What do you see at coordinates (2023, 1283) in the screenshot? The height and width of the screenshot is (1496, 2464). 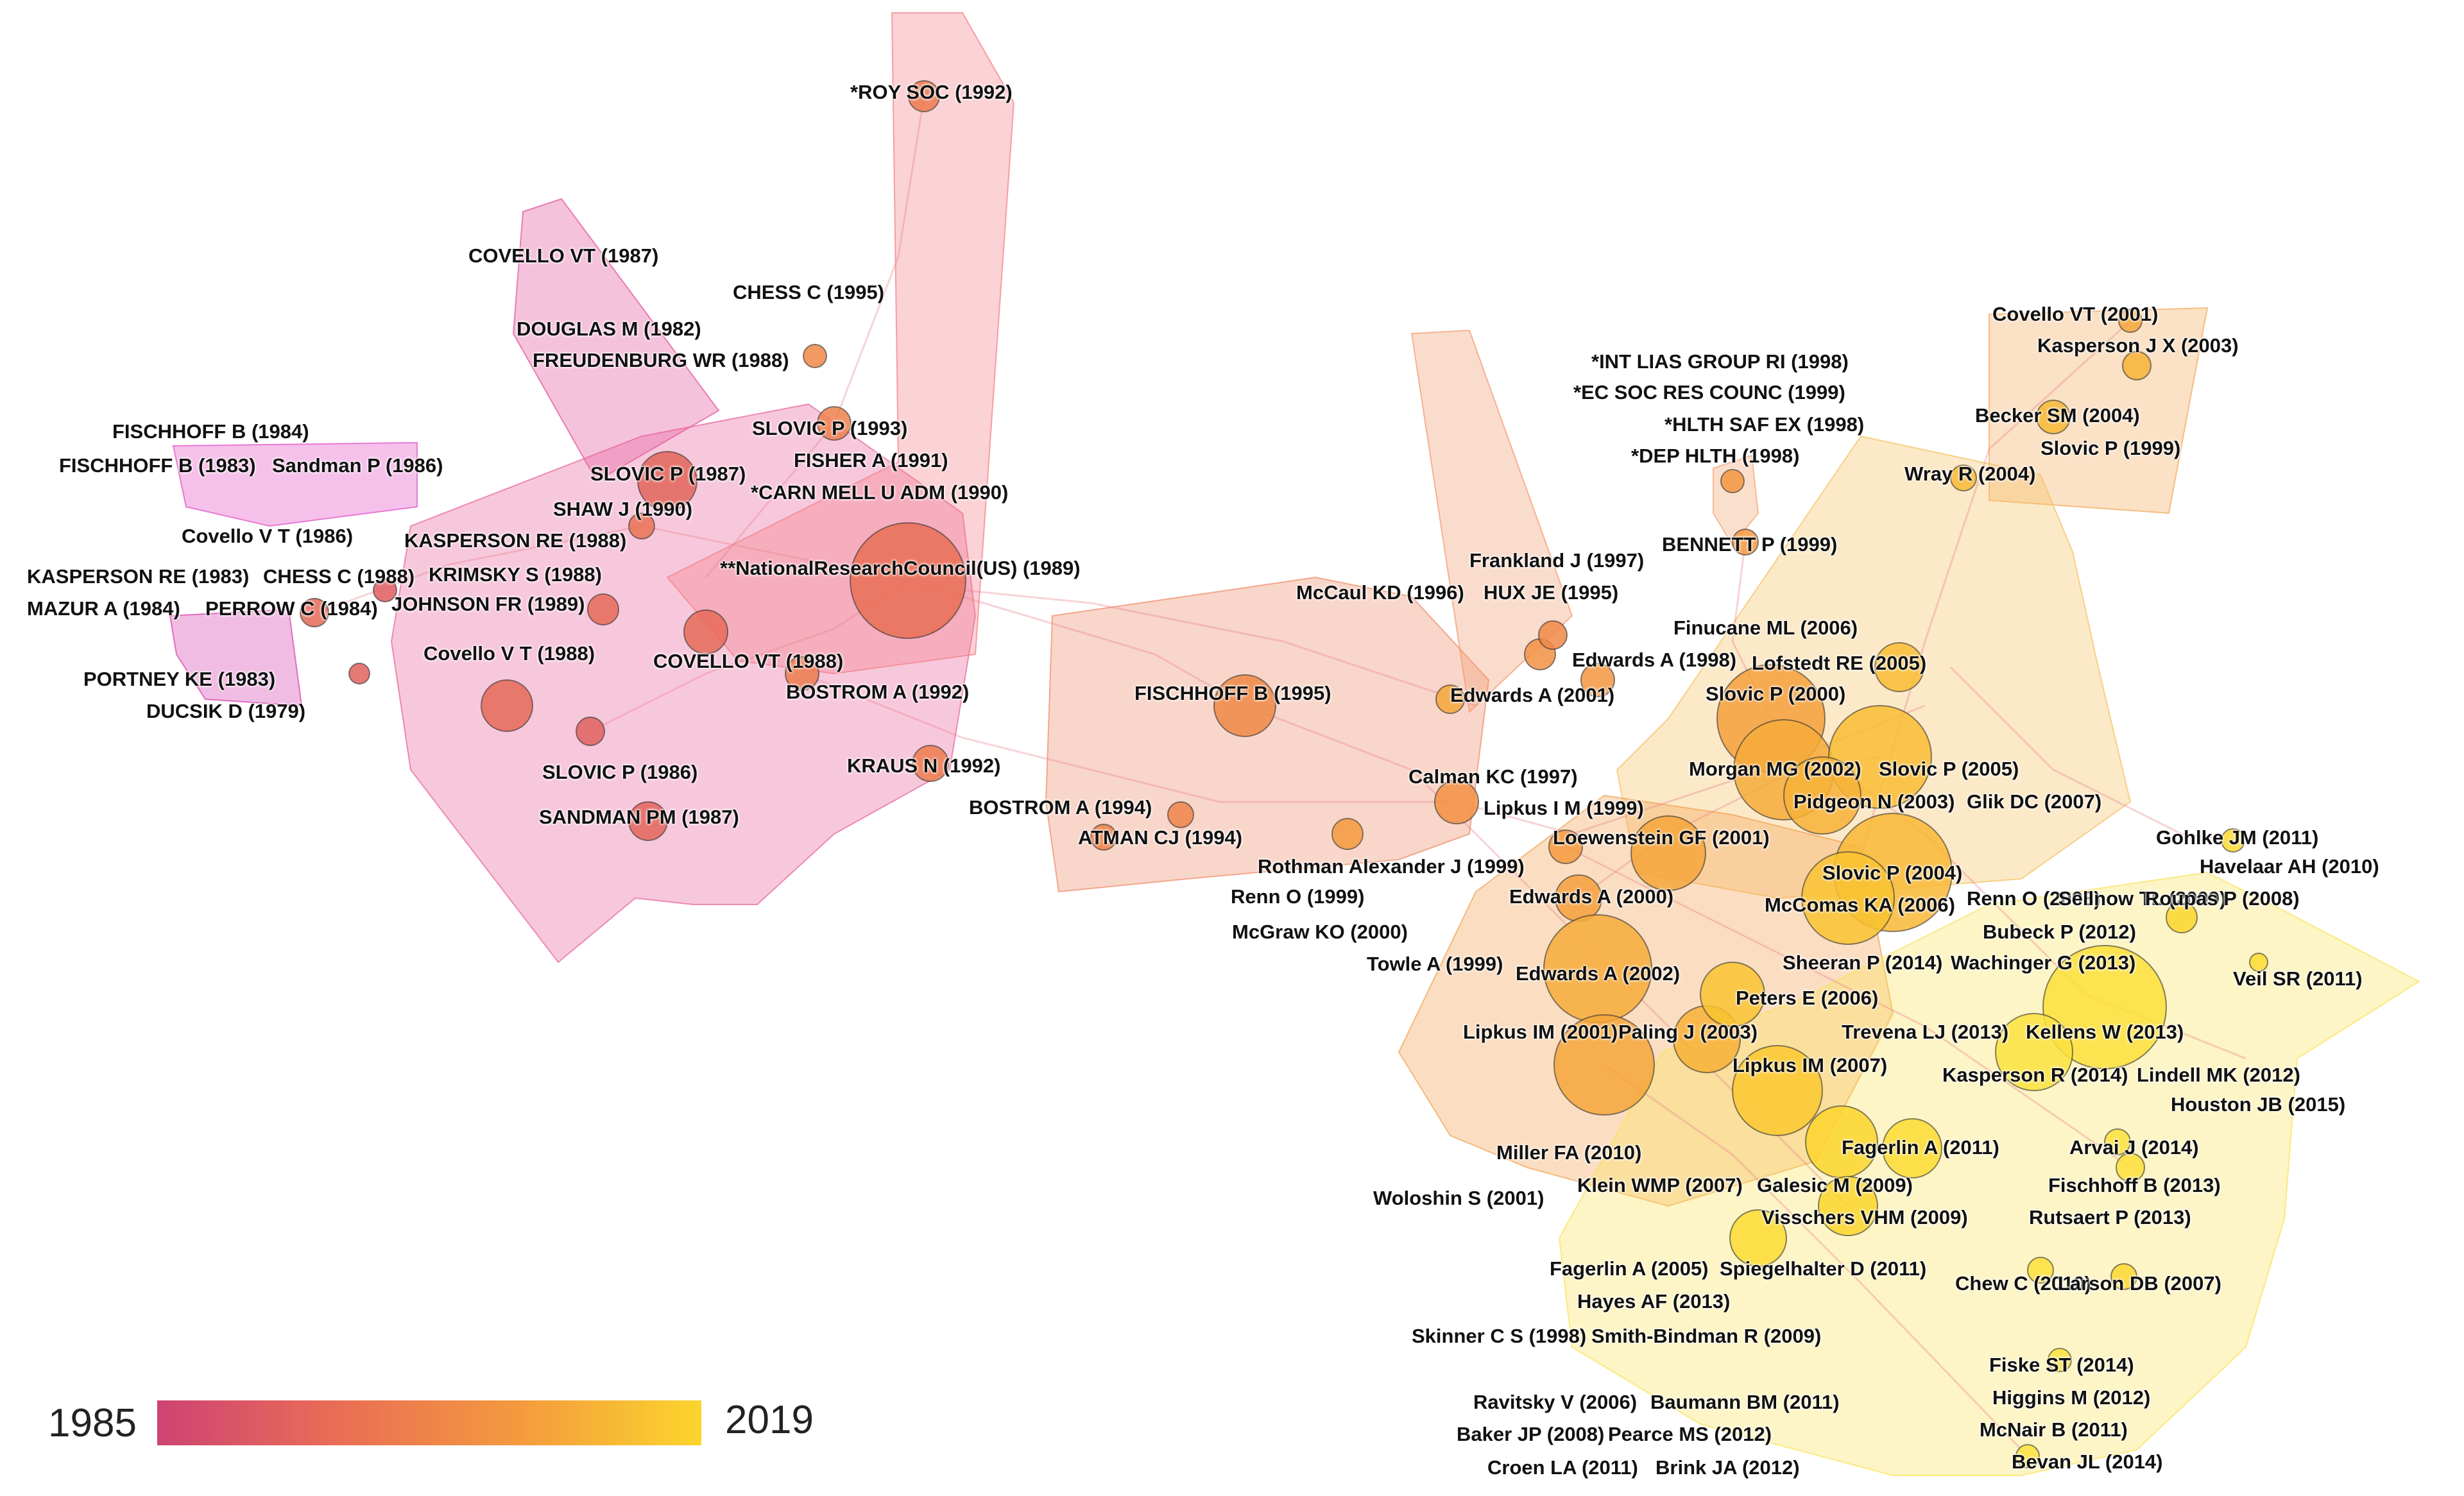 I see `node-label: Chew C (2010)` at bounding box center [2023, 1283].